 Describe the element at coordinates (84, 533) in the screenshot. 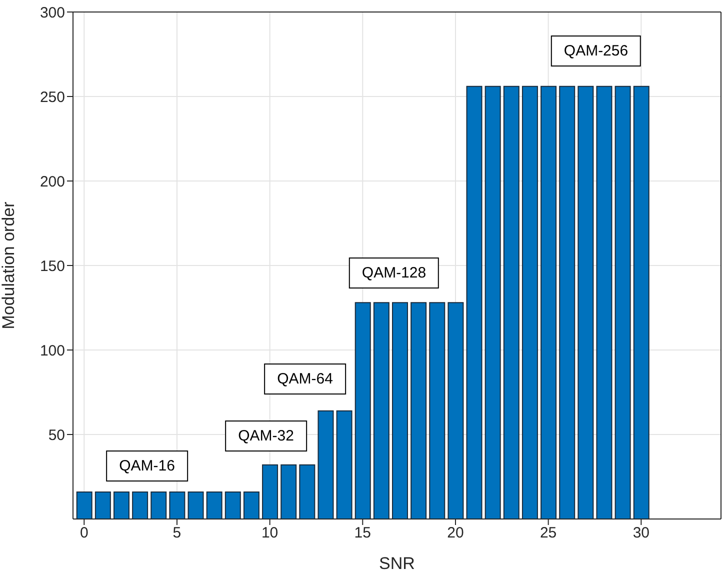

I see `x-tick-label: 0` at that location.